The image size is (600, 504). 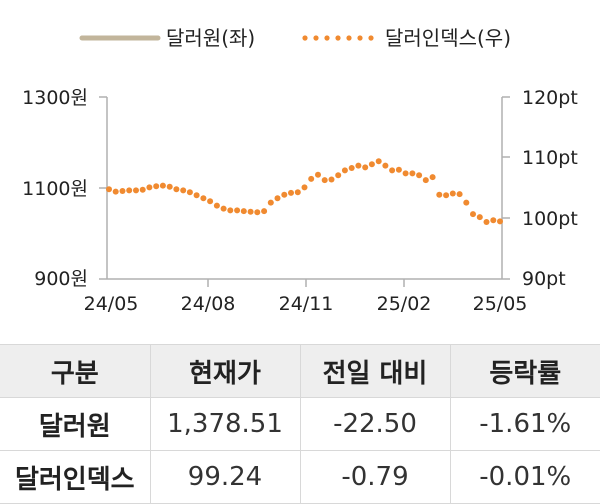 I want to click on column-header: 구분, so click(x=75, y=371).